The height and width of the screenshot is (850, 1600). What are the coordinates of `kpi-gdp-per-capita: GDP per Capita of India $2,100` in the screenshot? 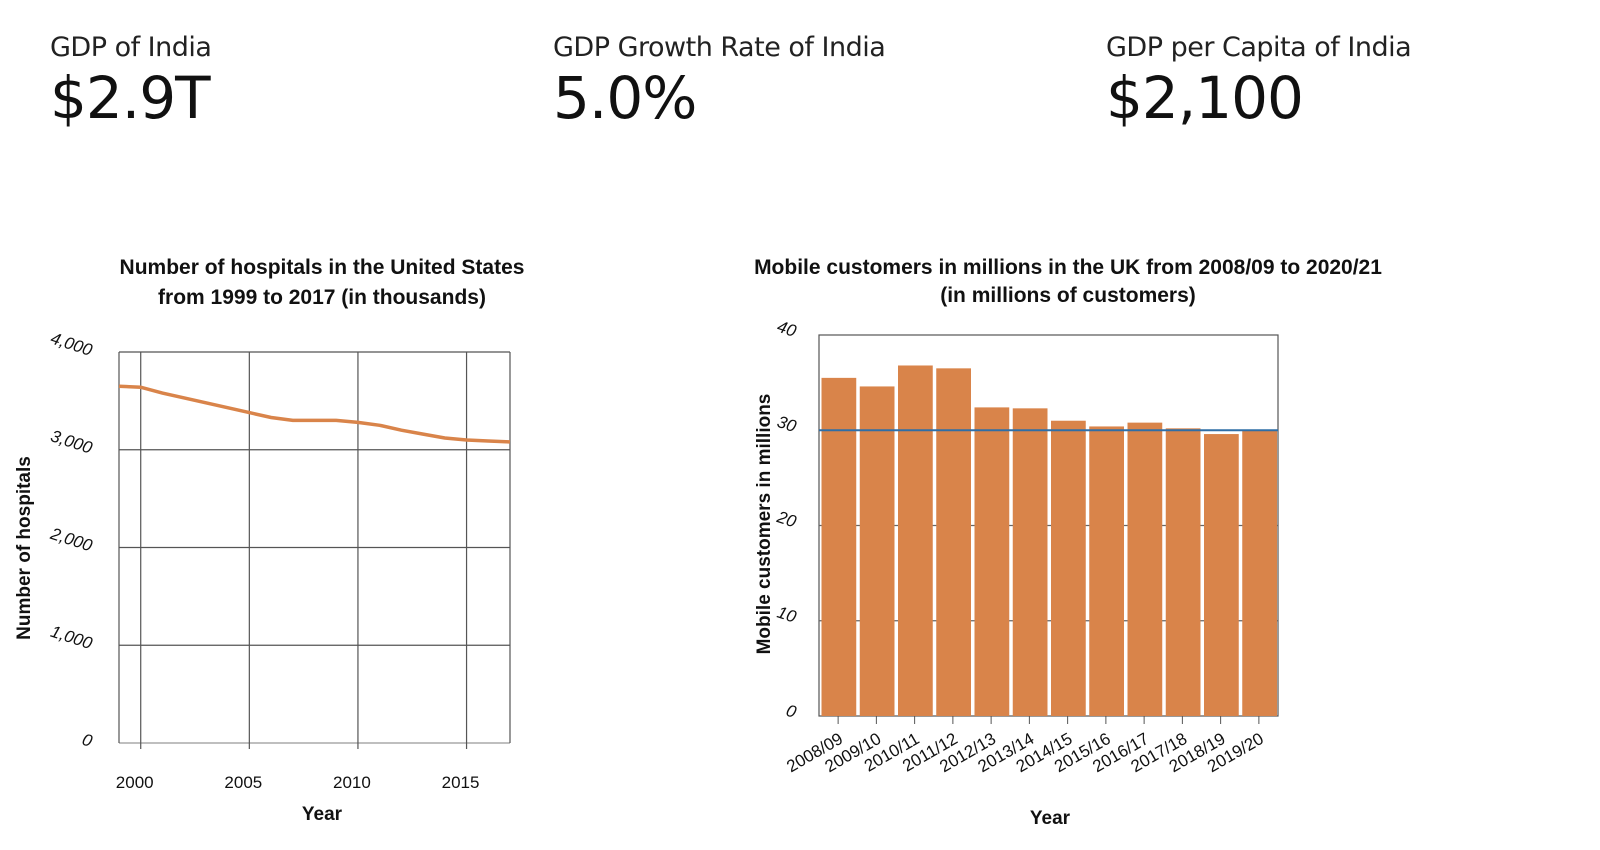 It's located at (1259, 81).